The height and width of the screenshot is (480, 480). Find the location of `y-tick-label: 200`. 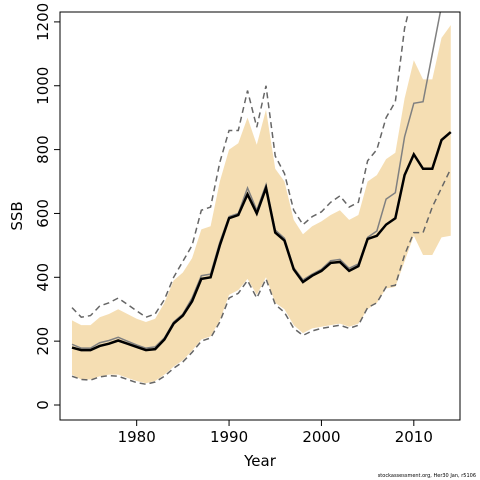

y-tick-label: 200 is located at coordinates (43, 341).